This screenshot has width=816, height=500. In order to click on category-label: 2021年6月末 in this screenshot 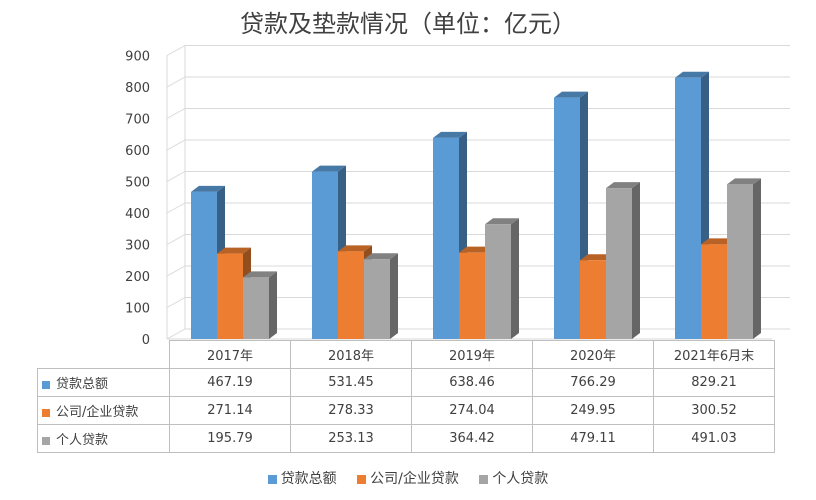, I will do `click(714, 354)`.